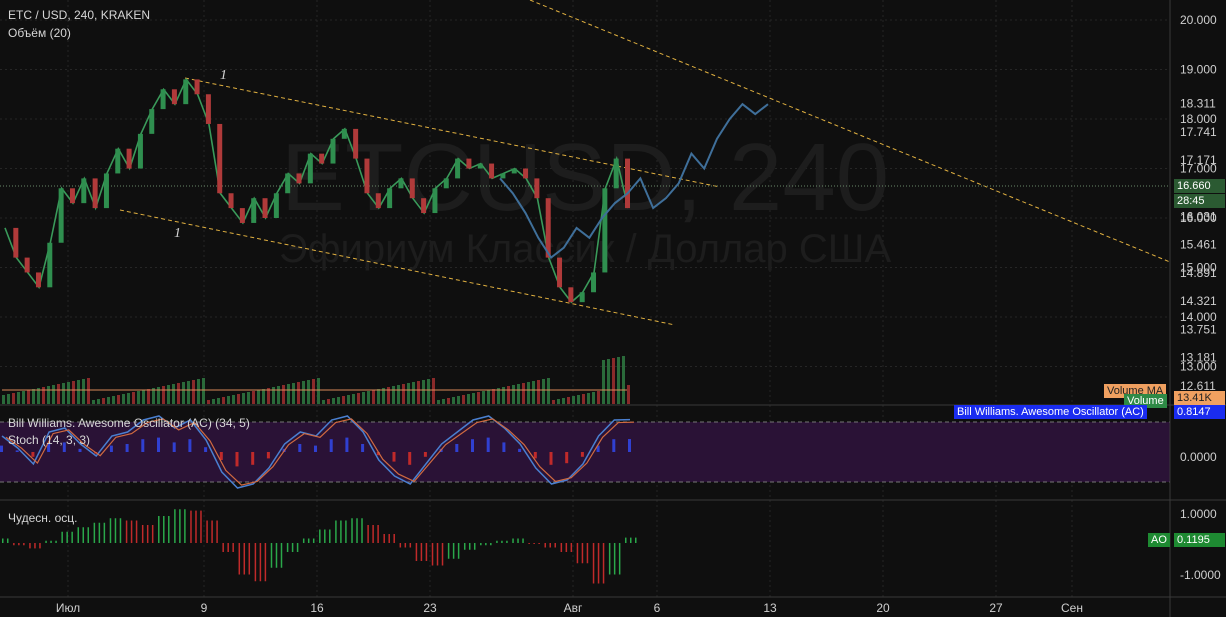  Describe the element at coordinates (39, 33) in the screenshot. I see `volume-indicator-label: Объём (20)` at that location.